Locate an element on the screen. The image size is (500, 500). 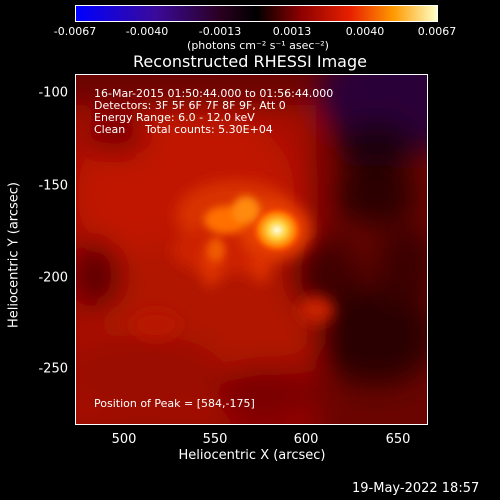
colorbar-tick-label: -0.0013 is located at coordinates (220, 31).